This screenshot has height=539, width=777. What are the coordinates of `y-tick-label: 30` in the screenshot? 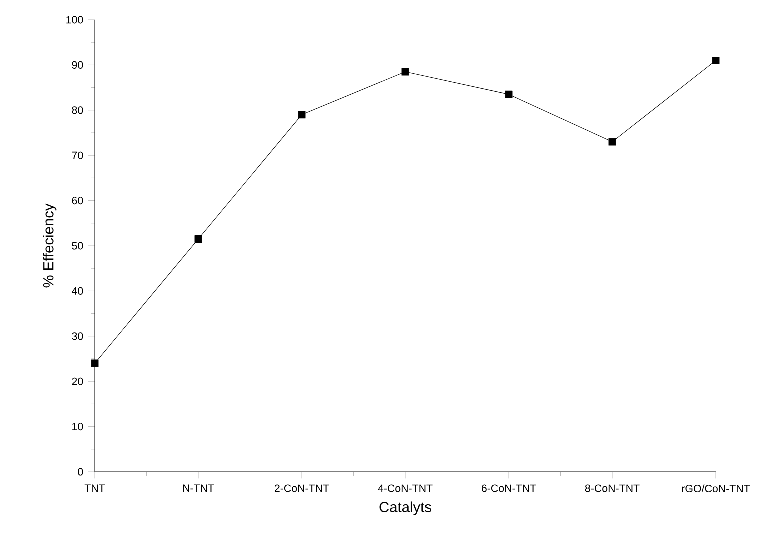 It's located at (78, 336).